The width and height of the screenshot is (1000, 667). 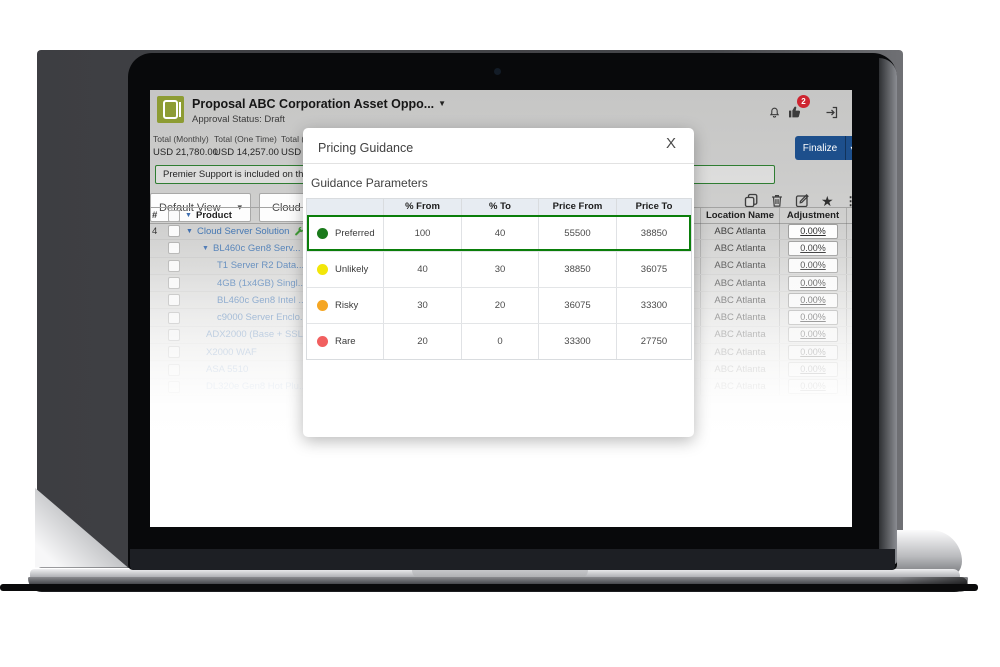 I want to click on product-link: ADX2000 (Base + SSL), so click(x=256, y=335).